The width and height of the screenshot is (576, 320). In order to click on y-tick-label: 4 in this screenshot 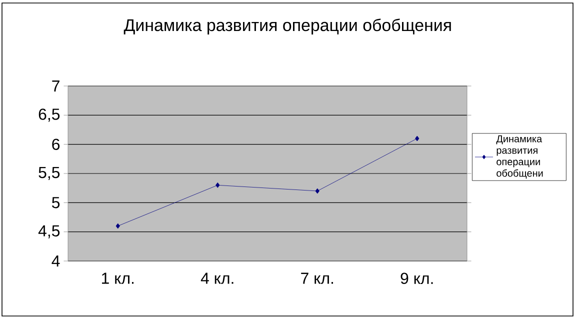, I will do `click(56, 261)`.